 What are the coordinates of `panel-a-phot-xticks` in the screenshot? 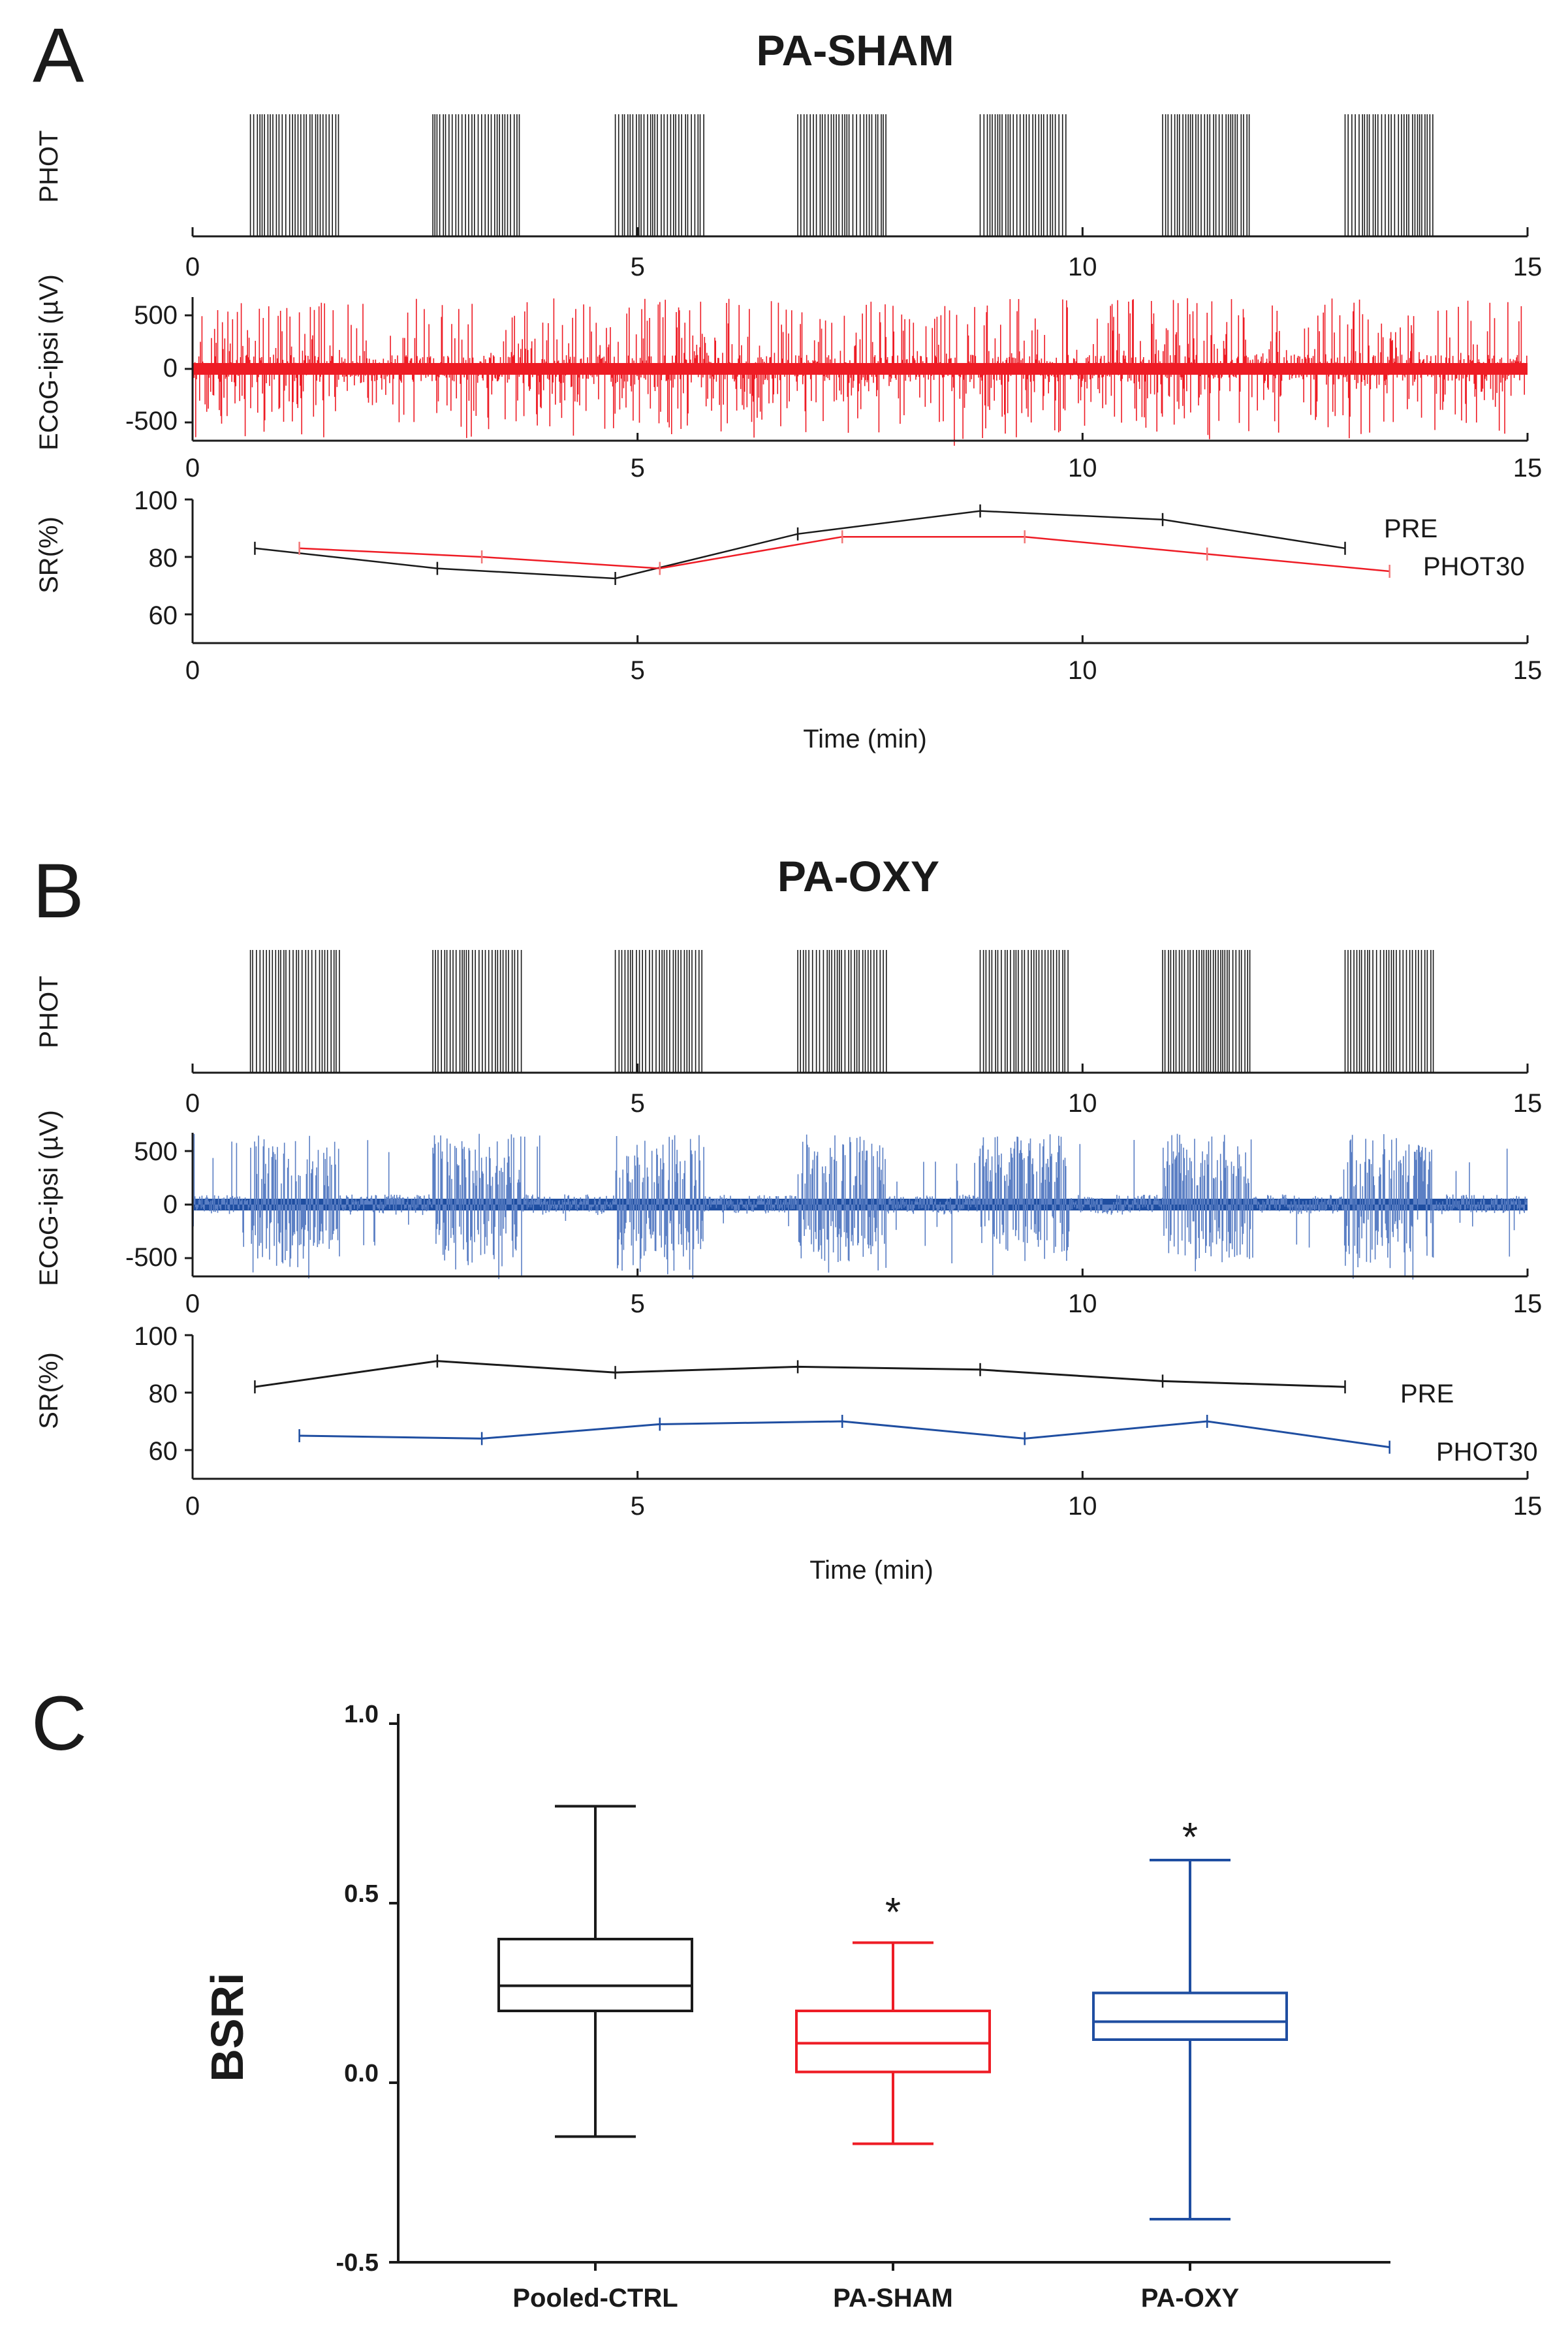 It's located at (860, 231).